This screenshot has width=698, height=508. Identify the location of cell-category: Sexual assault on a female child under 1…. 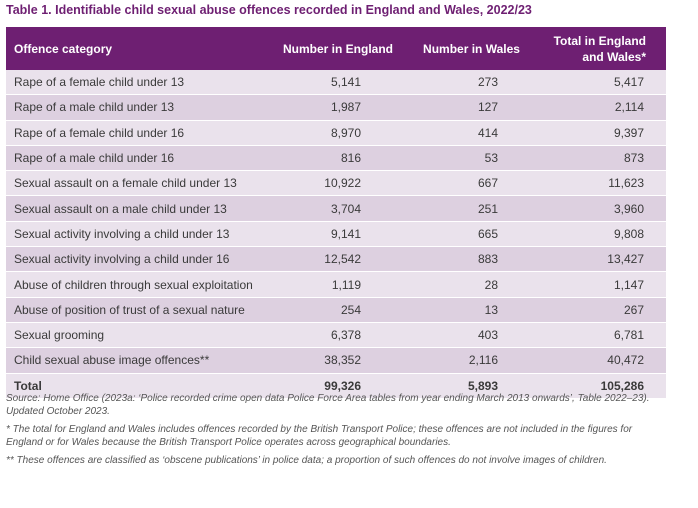
(138, 183).